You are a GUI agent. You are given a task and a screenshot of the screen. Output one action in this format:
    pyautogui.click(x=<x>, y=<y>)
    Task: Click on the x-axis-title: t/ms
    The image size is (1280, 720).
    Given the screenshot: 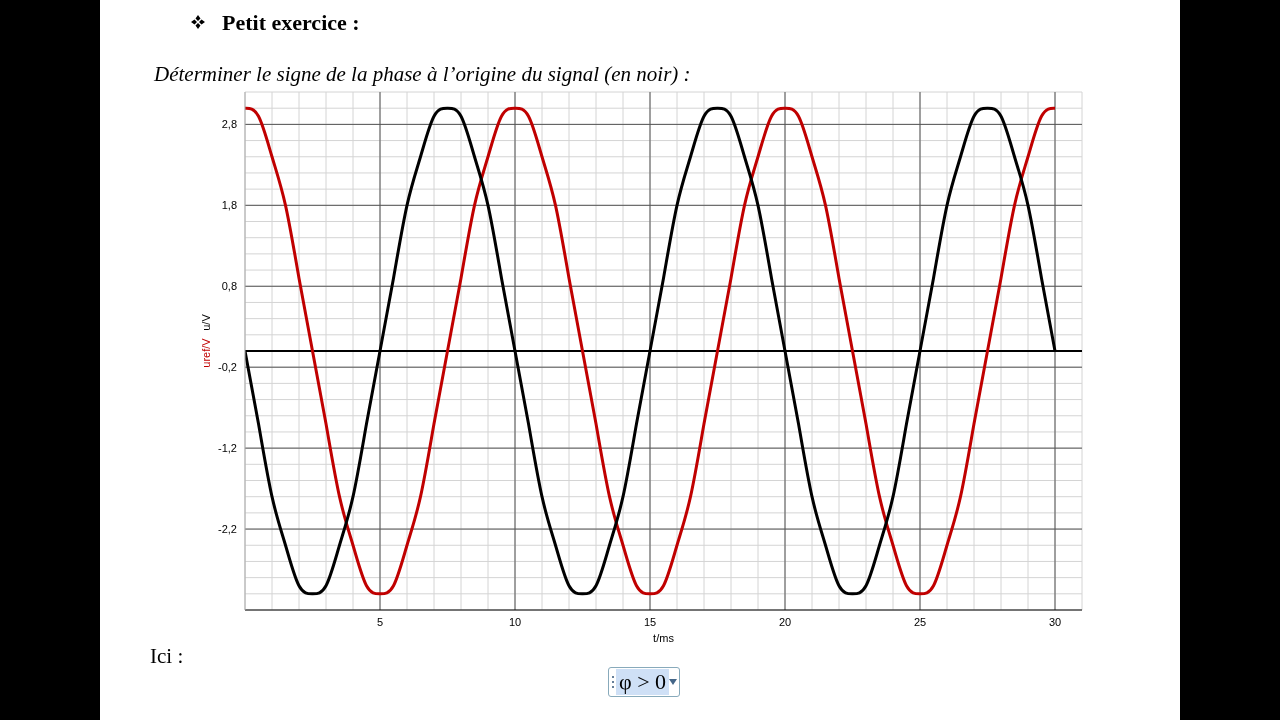 What is the action you would take?
    pyautogui.click(x=664, y=638)
    